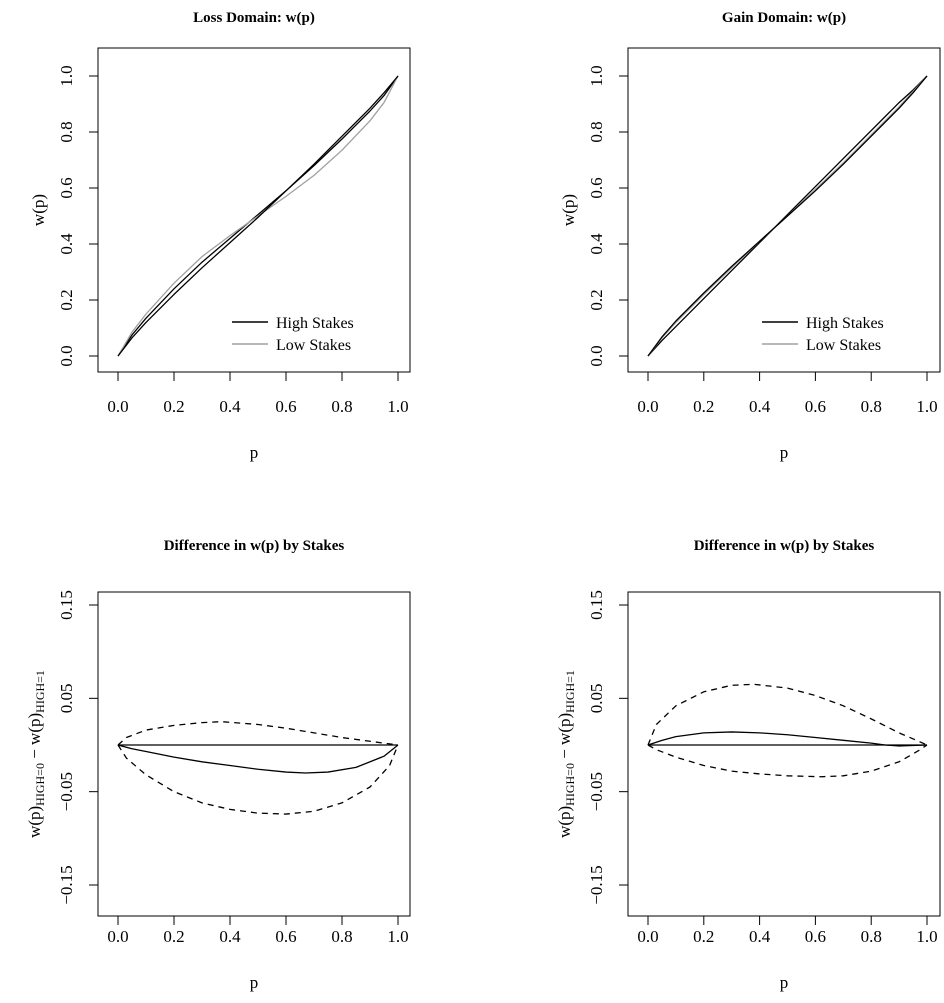 The image size is (944, 1003). I want to click on chart-title: Gain Domain: w(p), so click(784, 18).